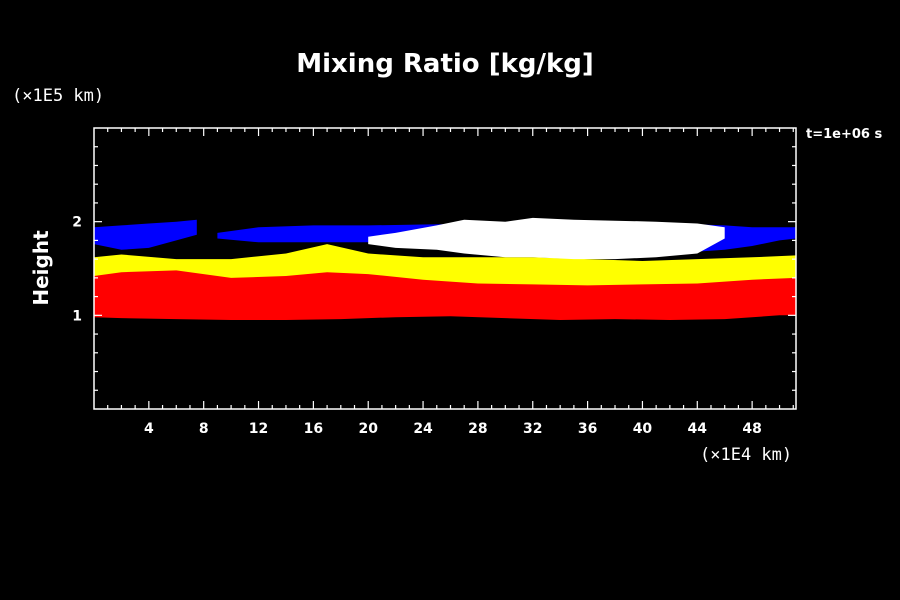 The image size is (900, 600). I want to click on x-tick-label: 8, so click(204, 429).